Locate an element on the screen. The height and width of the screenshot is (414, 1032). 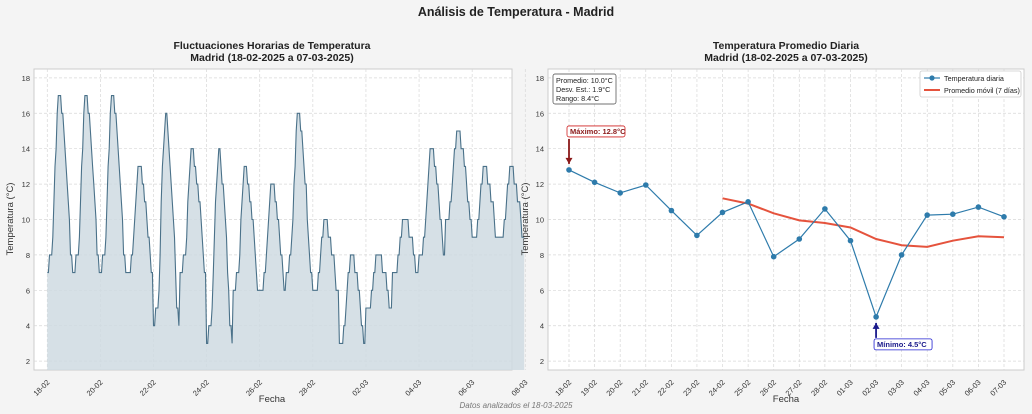
right-chart-title: Temperatura Promedio Diaria is located at coordinates (786, 46).